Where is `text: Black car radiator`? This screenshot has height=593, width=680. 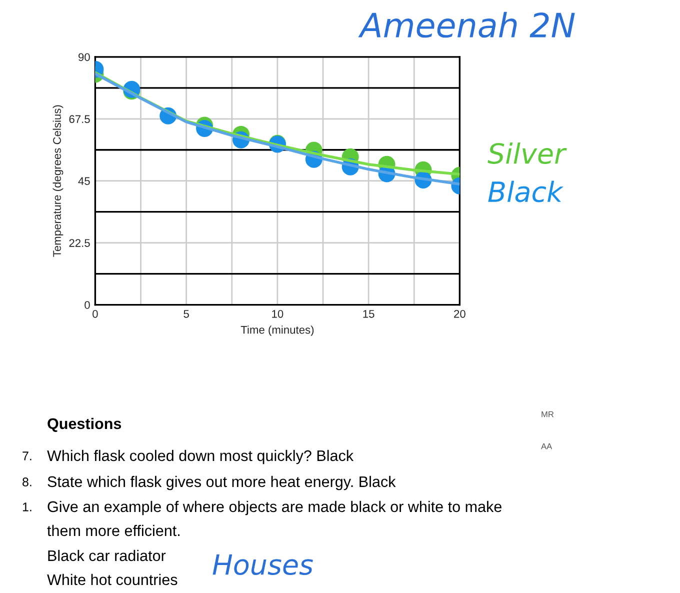
text: Black car radiator is located at coordinates (107, 556).